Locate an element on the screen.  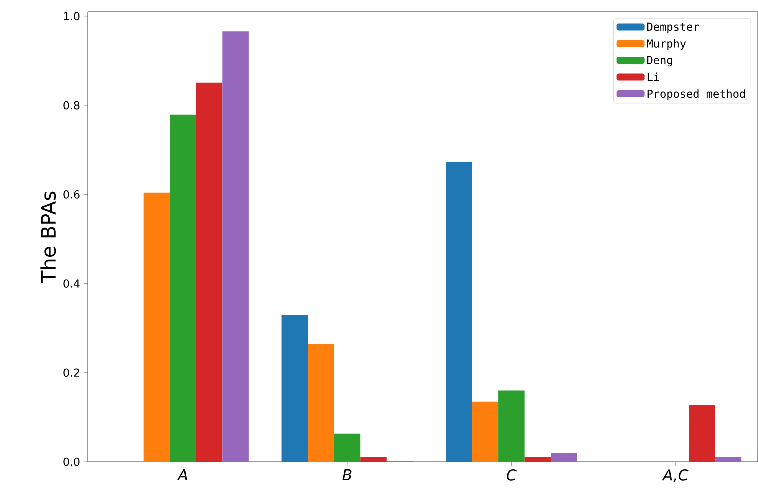
x-tick-label: A is located at coordinates (182, 475).